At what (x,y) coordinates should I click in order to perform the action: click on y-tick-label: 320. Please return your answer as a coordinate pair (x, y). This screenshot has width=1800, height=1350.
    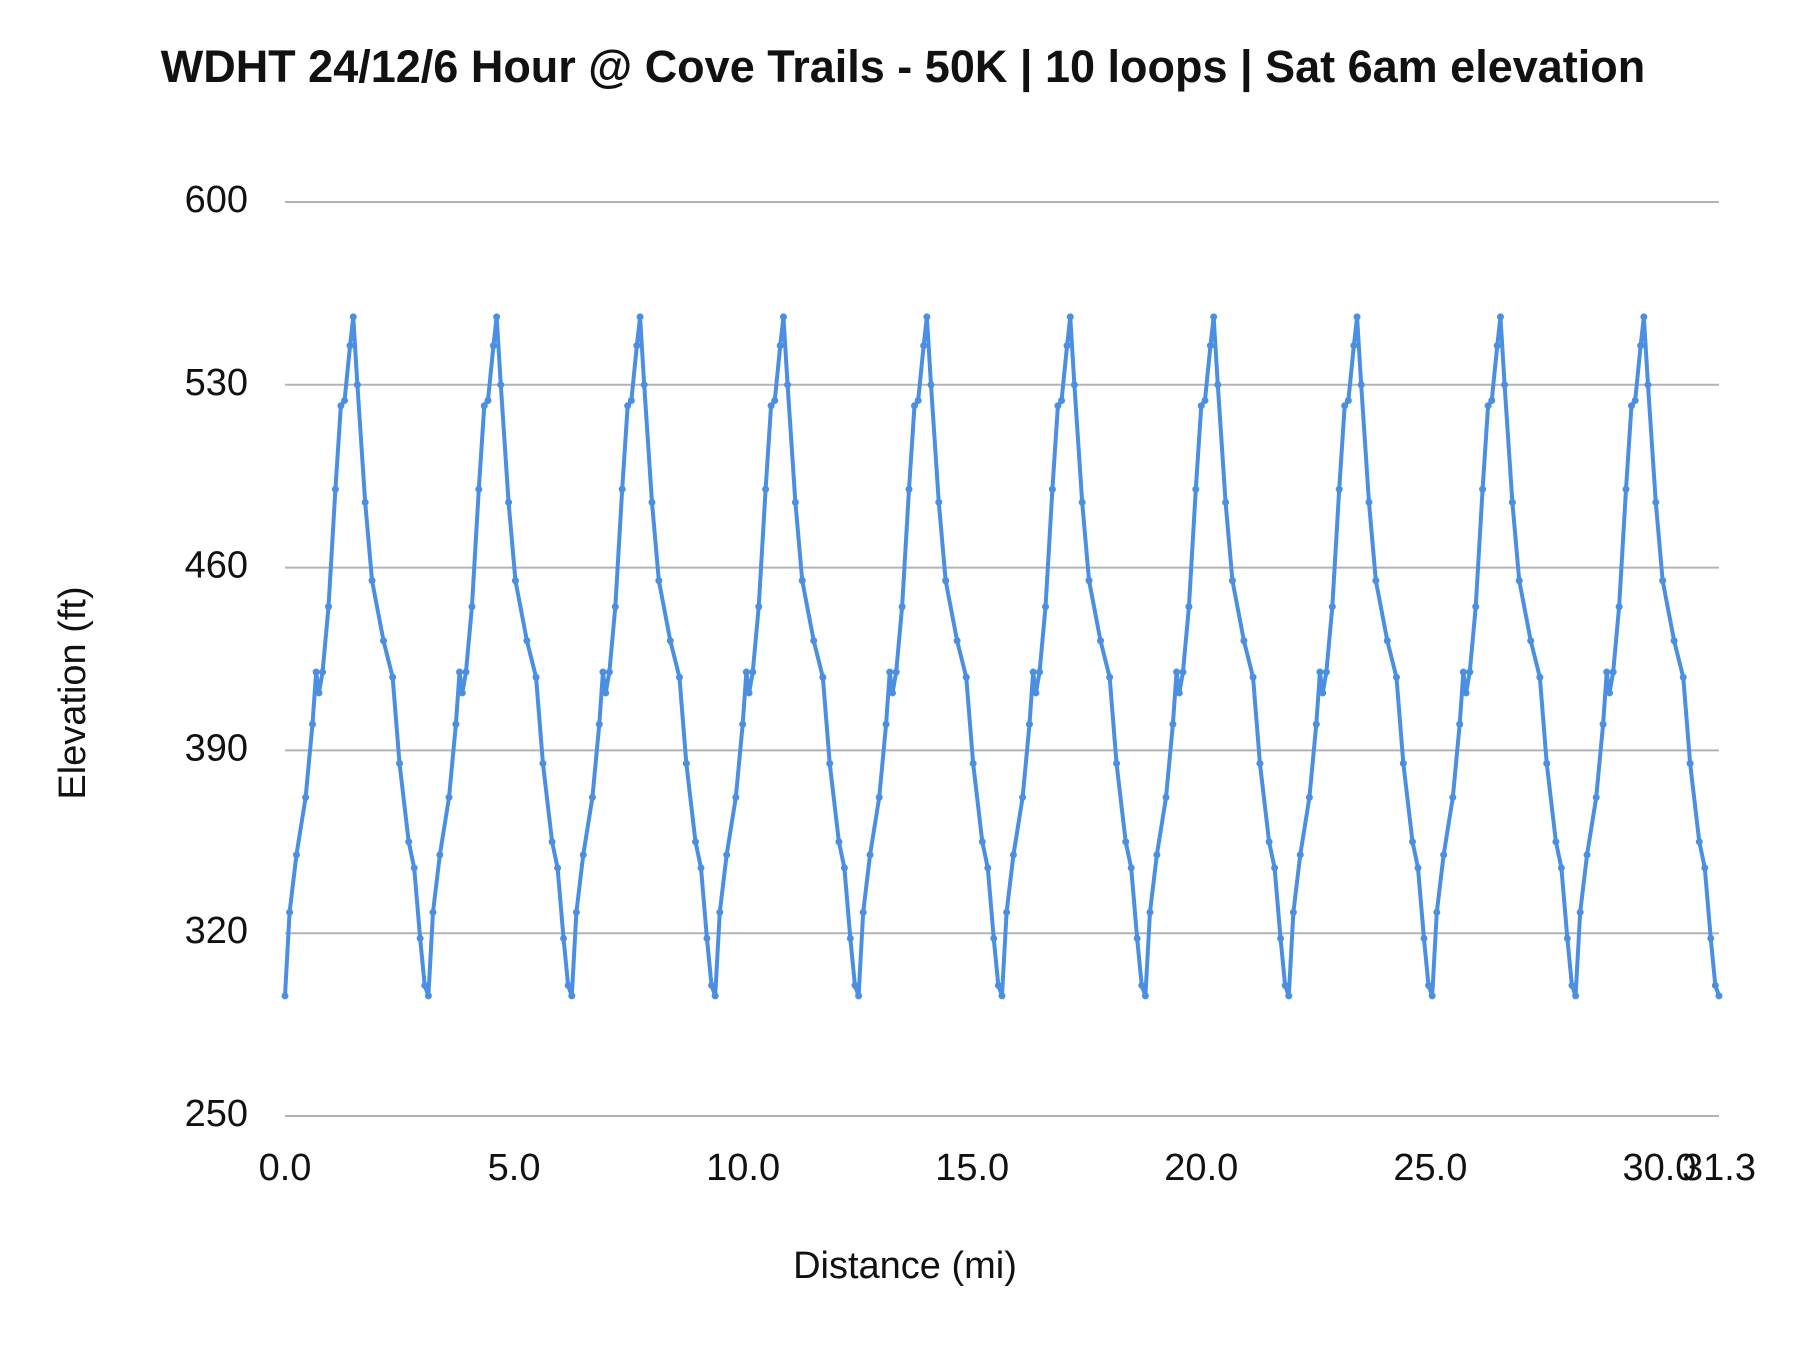
    Looking at the image, I should click on (216, 931).